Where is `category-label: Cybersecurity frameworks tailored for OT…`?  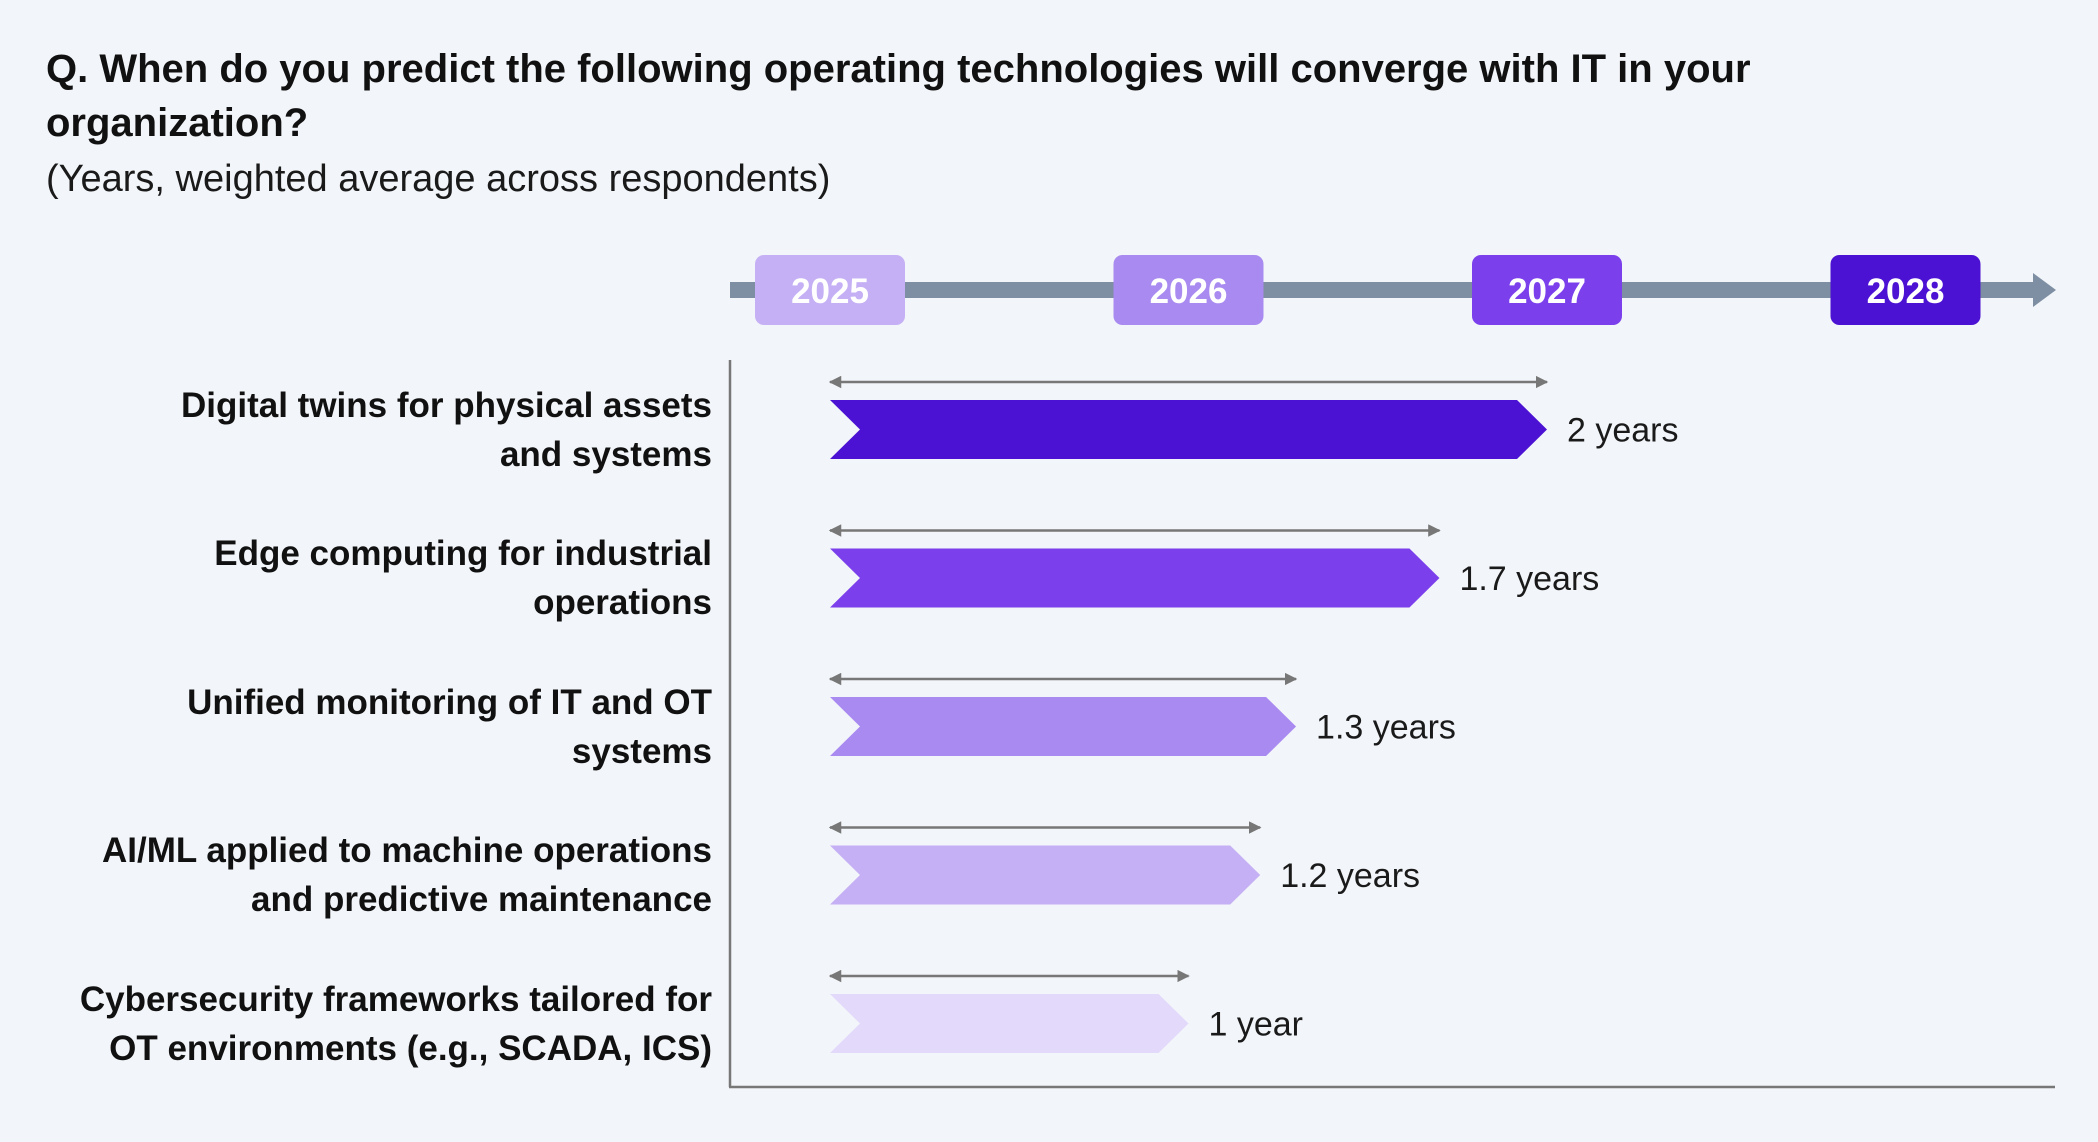
category-label: Cybersecurity frameworks tailored for OT… is located at coordinates (395, 1023).